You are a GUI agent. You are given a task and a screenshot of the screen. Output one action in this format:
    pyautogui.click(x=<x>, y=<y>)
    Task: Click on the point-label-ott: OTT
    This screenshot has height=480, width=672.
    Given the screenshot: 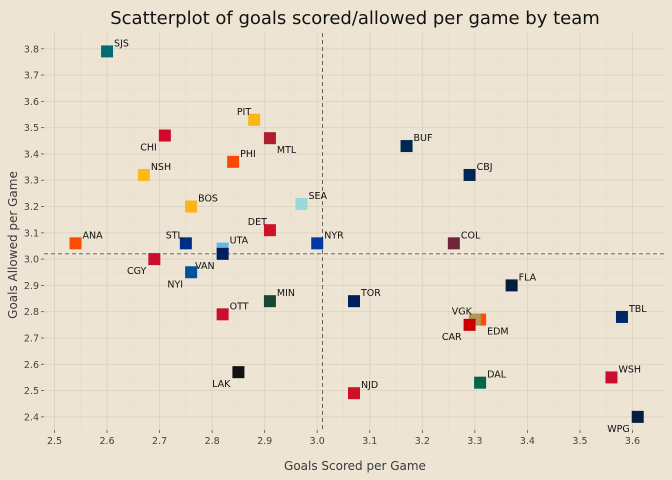 What is the action you would take?
    pyautogui.click(x=239, y=306)
    